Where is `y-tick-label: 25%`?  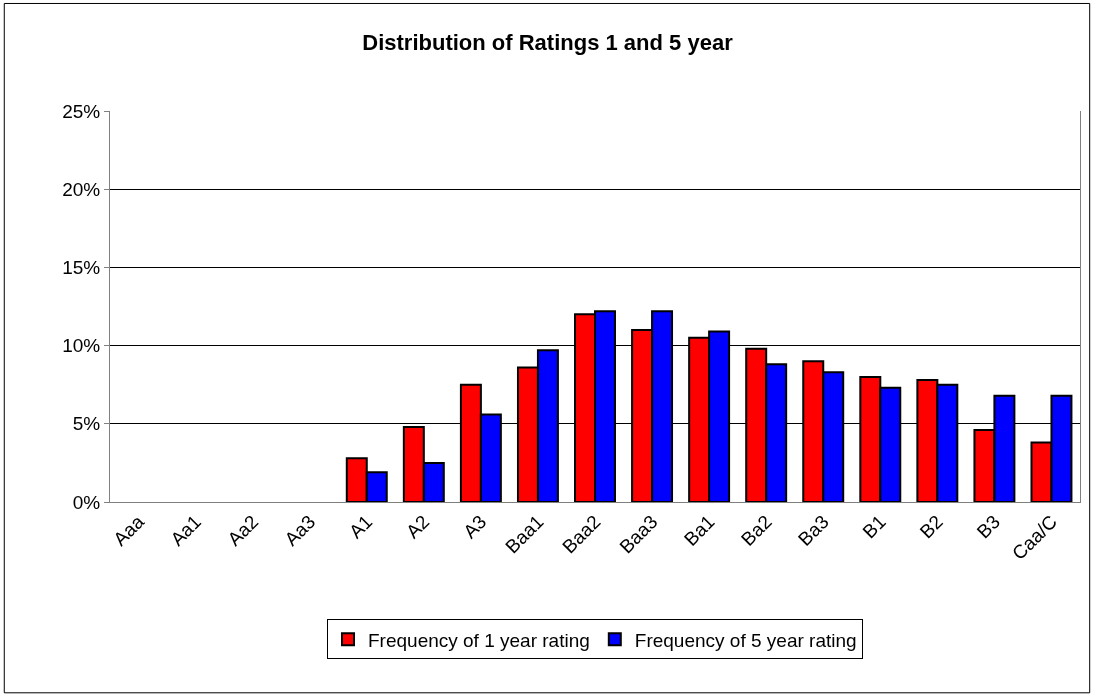 y-tick-label: 25% is located at coordinates (81, 111).